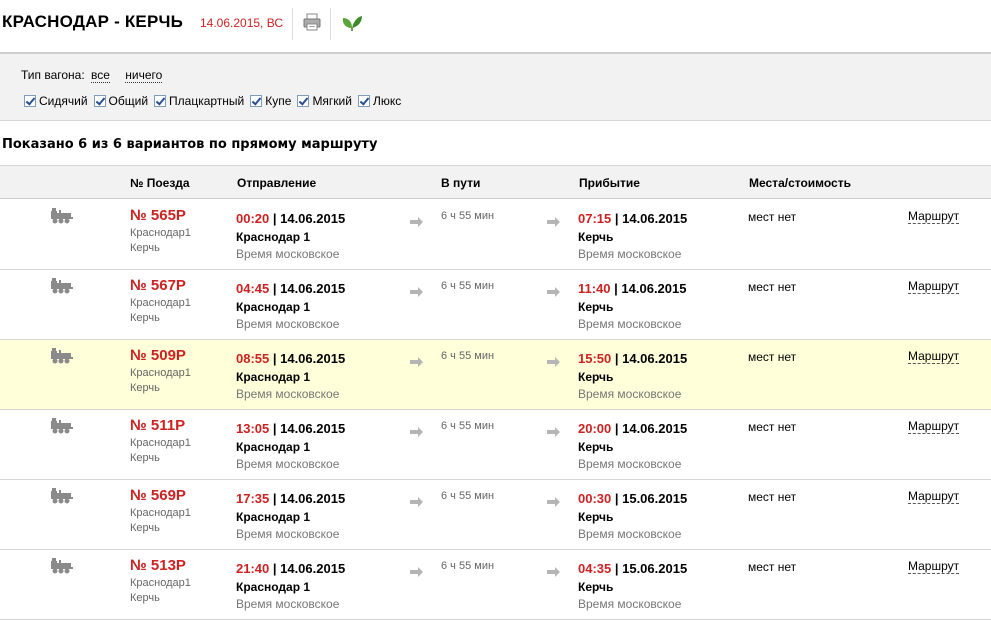  What do you see at coordinates (100, 75) in the screenshot?
I see `select-all-link: все` at bounding box center [100, 75].